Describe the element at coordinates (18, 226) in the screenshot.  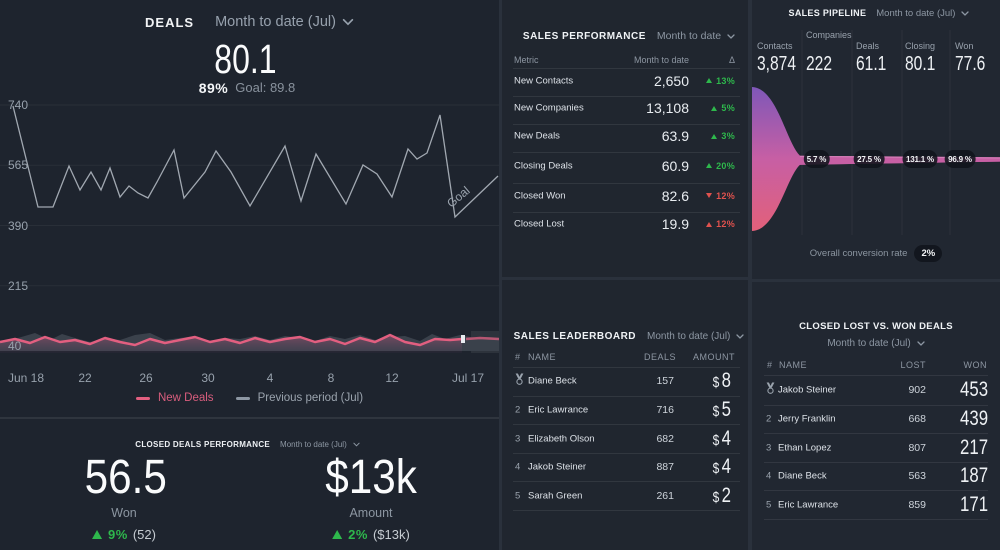
I see `svg-text: 390` at that location.